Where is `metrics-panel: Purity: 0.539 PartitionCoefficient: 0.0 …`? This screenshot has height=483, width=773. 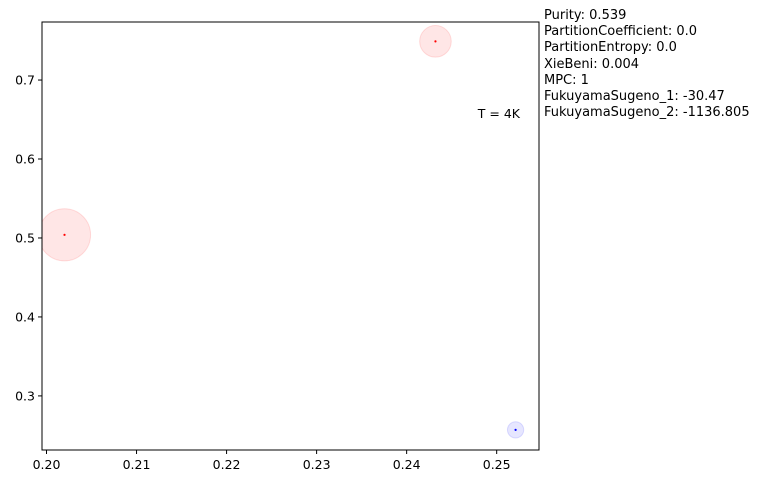
metrics-panel: Purity: 0.539 PartitionCoefficient: 0.0 … is located at coordinates (647, 64).